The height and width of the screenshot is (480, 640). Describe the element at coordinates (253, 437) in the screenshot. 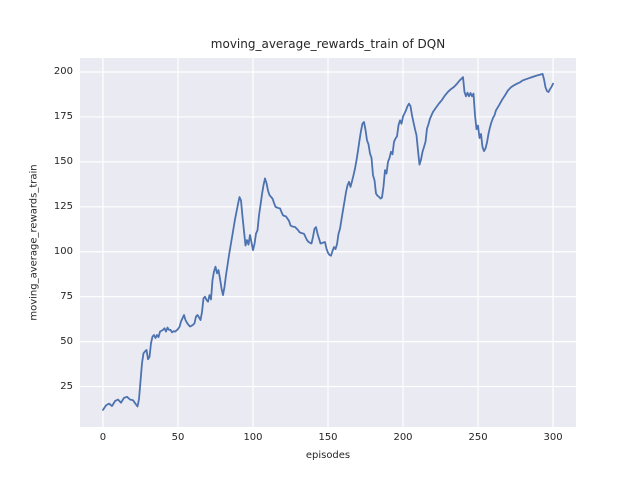

I see `x-tick-label: 100` at that location.